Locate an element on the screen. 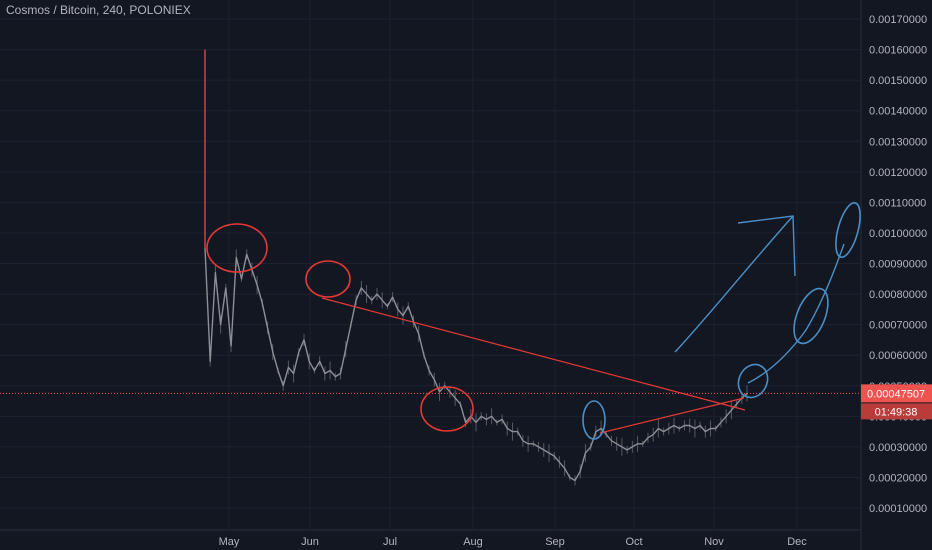 Image resolution: width=932 pixels, height=550 pixels. blue-arrow-head is located at coordinates (766, 246).